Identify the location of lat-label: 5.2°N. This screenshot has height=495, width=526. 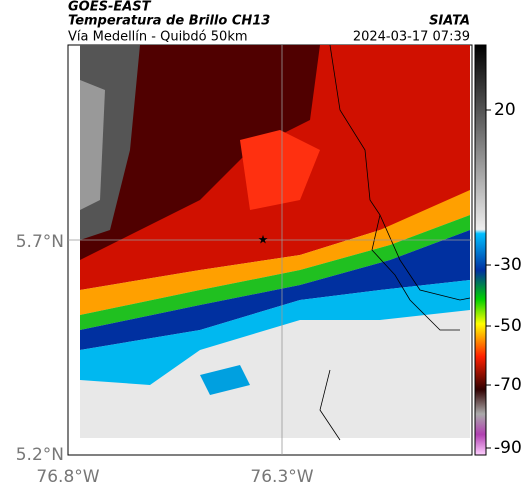
(40, 455).